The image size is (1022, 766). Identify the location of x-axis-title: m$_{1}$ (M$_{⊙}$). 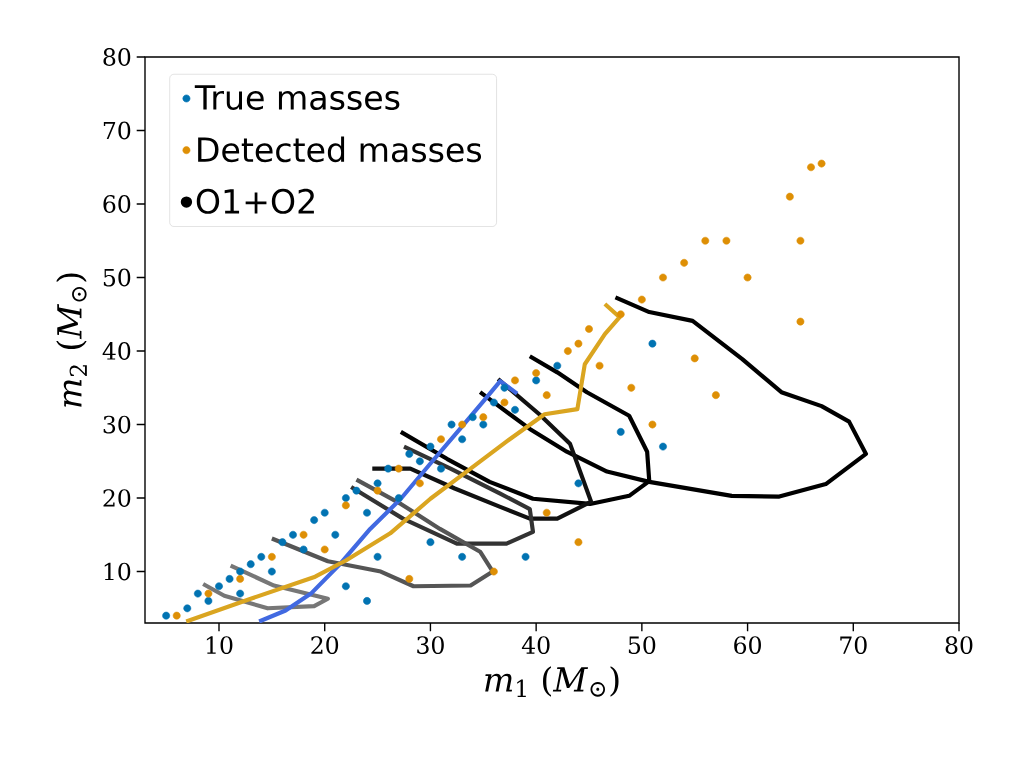
(552, 681).